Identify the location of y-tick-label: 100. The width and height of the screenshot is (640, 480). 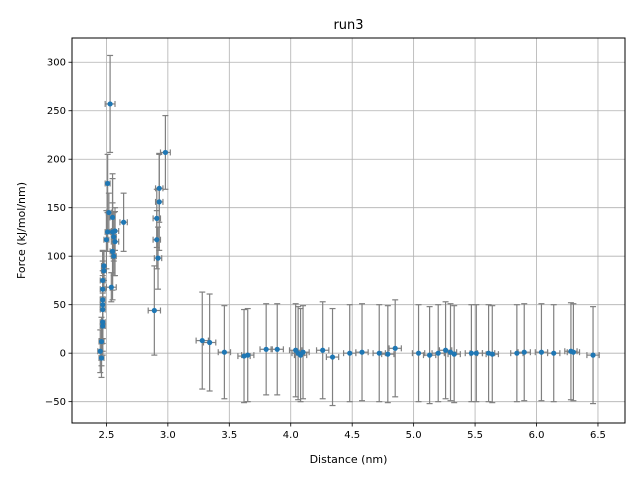
(56, 257).